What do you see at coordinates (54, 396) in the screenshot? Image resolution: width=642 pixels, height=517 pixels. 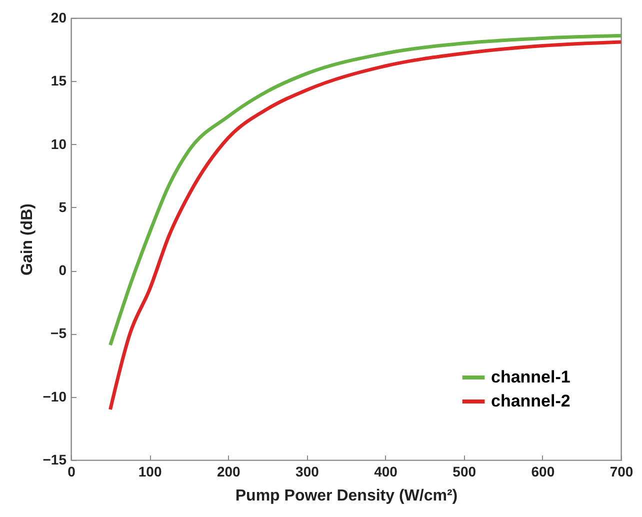 I see `y-tick-label: −10` at bounding box center [54, 396].